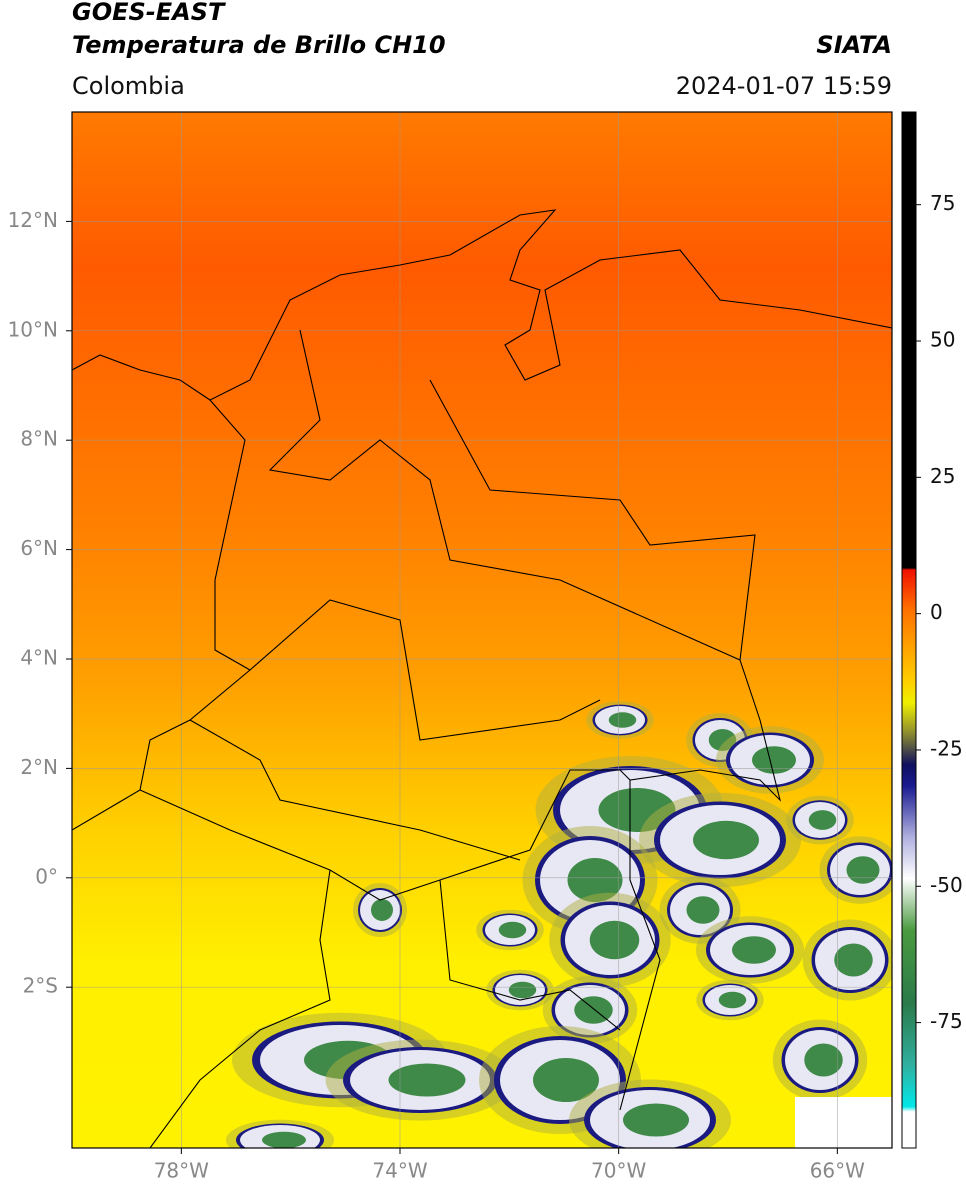  What do you see at coordinates (909, 630) in the screenshot?
I see `colorbar` at bounding box center [909, 630].